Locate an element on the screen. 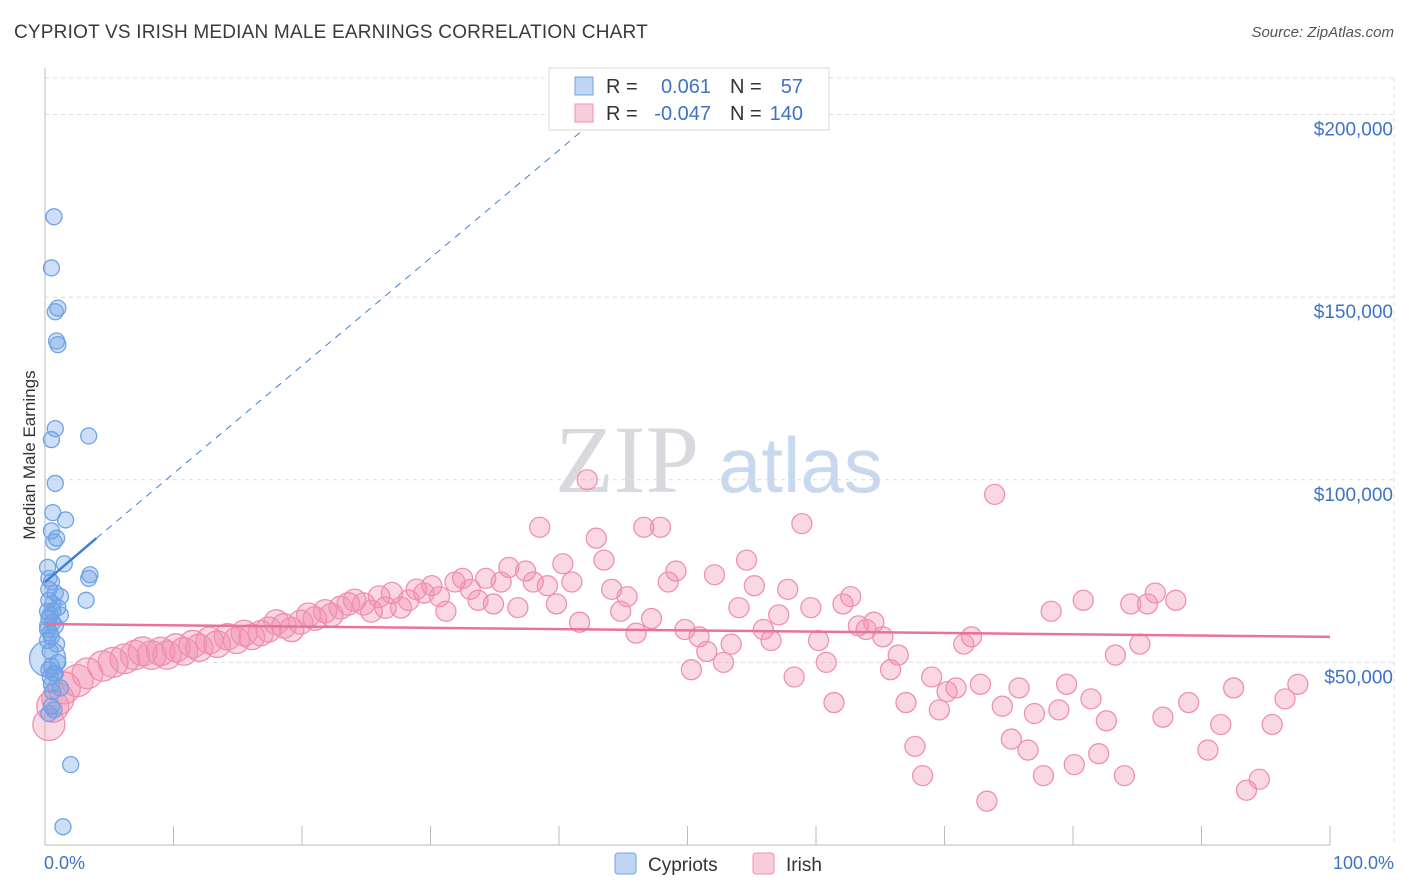  x-tick-label-min: 0.0% is located at coordinates (64, 863).